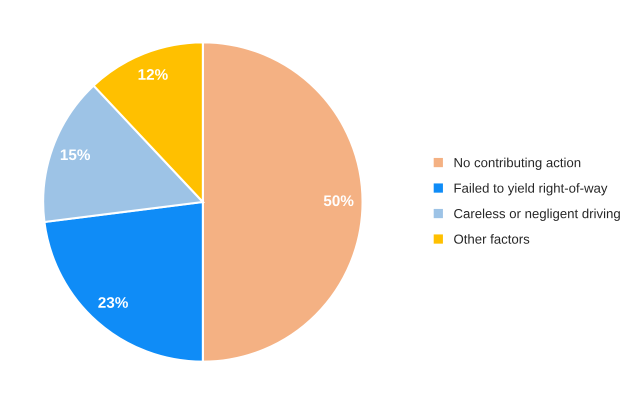 Image resolution: width=644 pixels, height=404 pixels. Describe the element at coordinates (492, 239) in the screenshot. I see `legend-label: Other factors` at that location.